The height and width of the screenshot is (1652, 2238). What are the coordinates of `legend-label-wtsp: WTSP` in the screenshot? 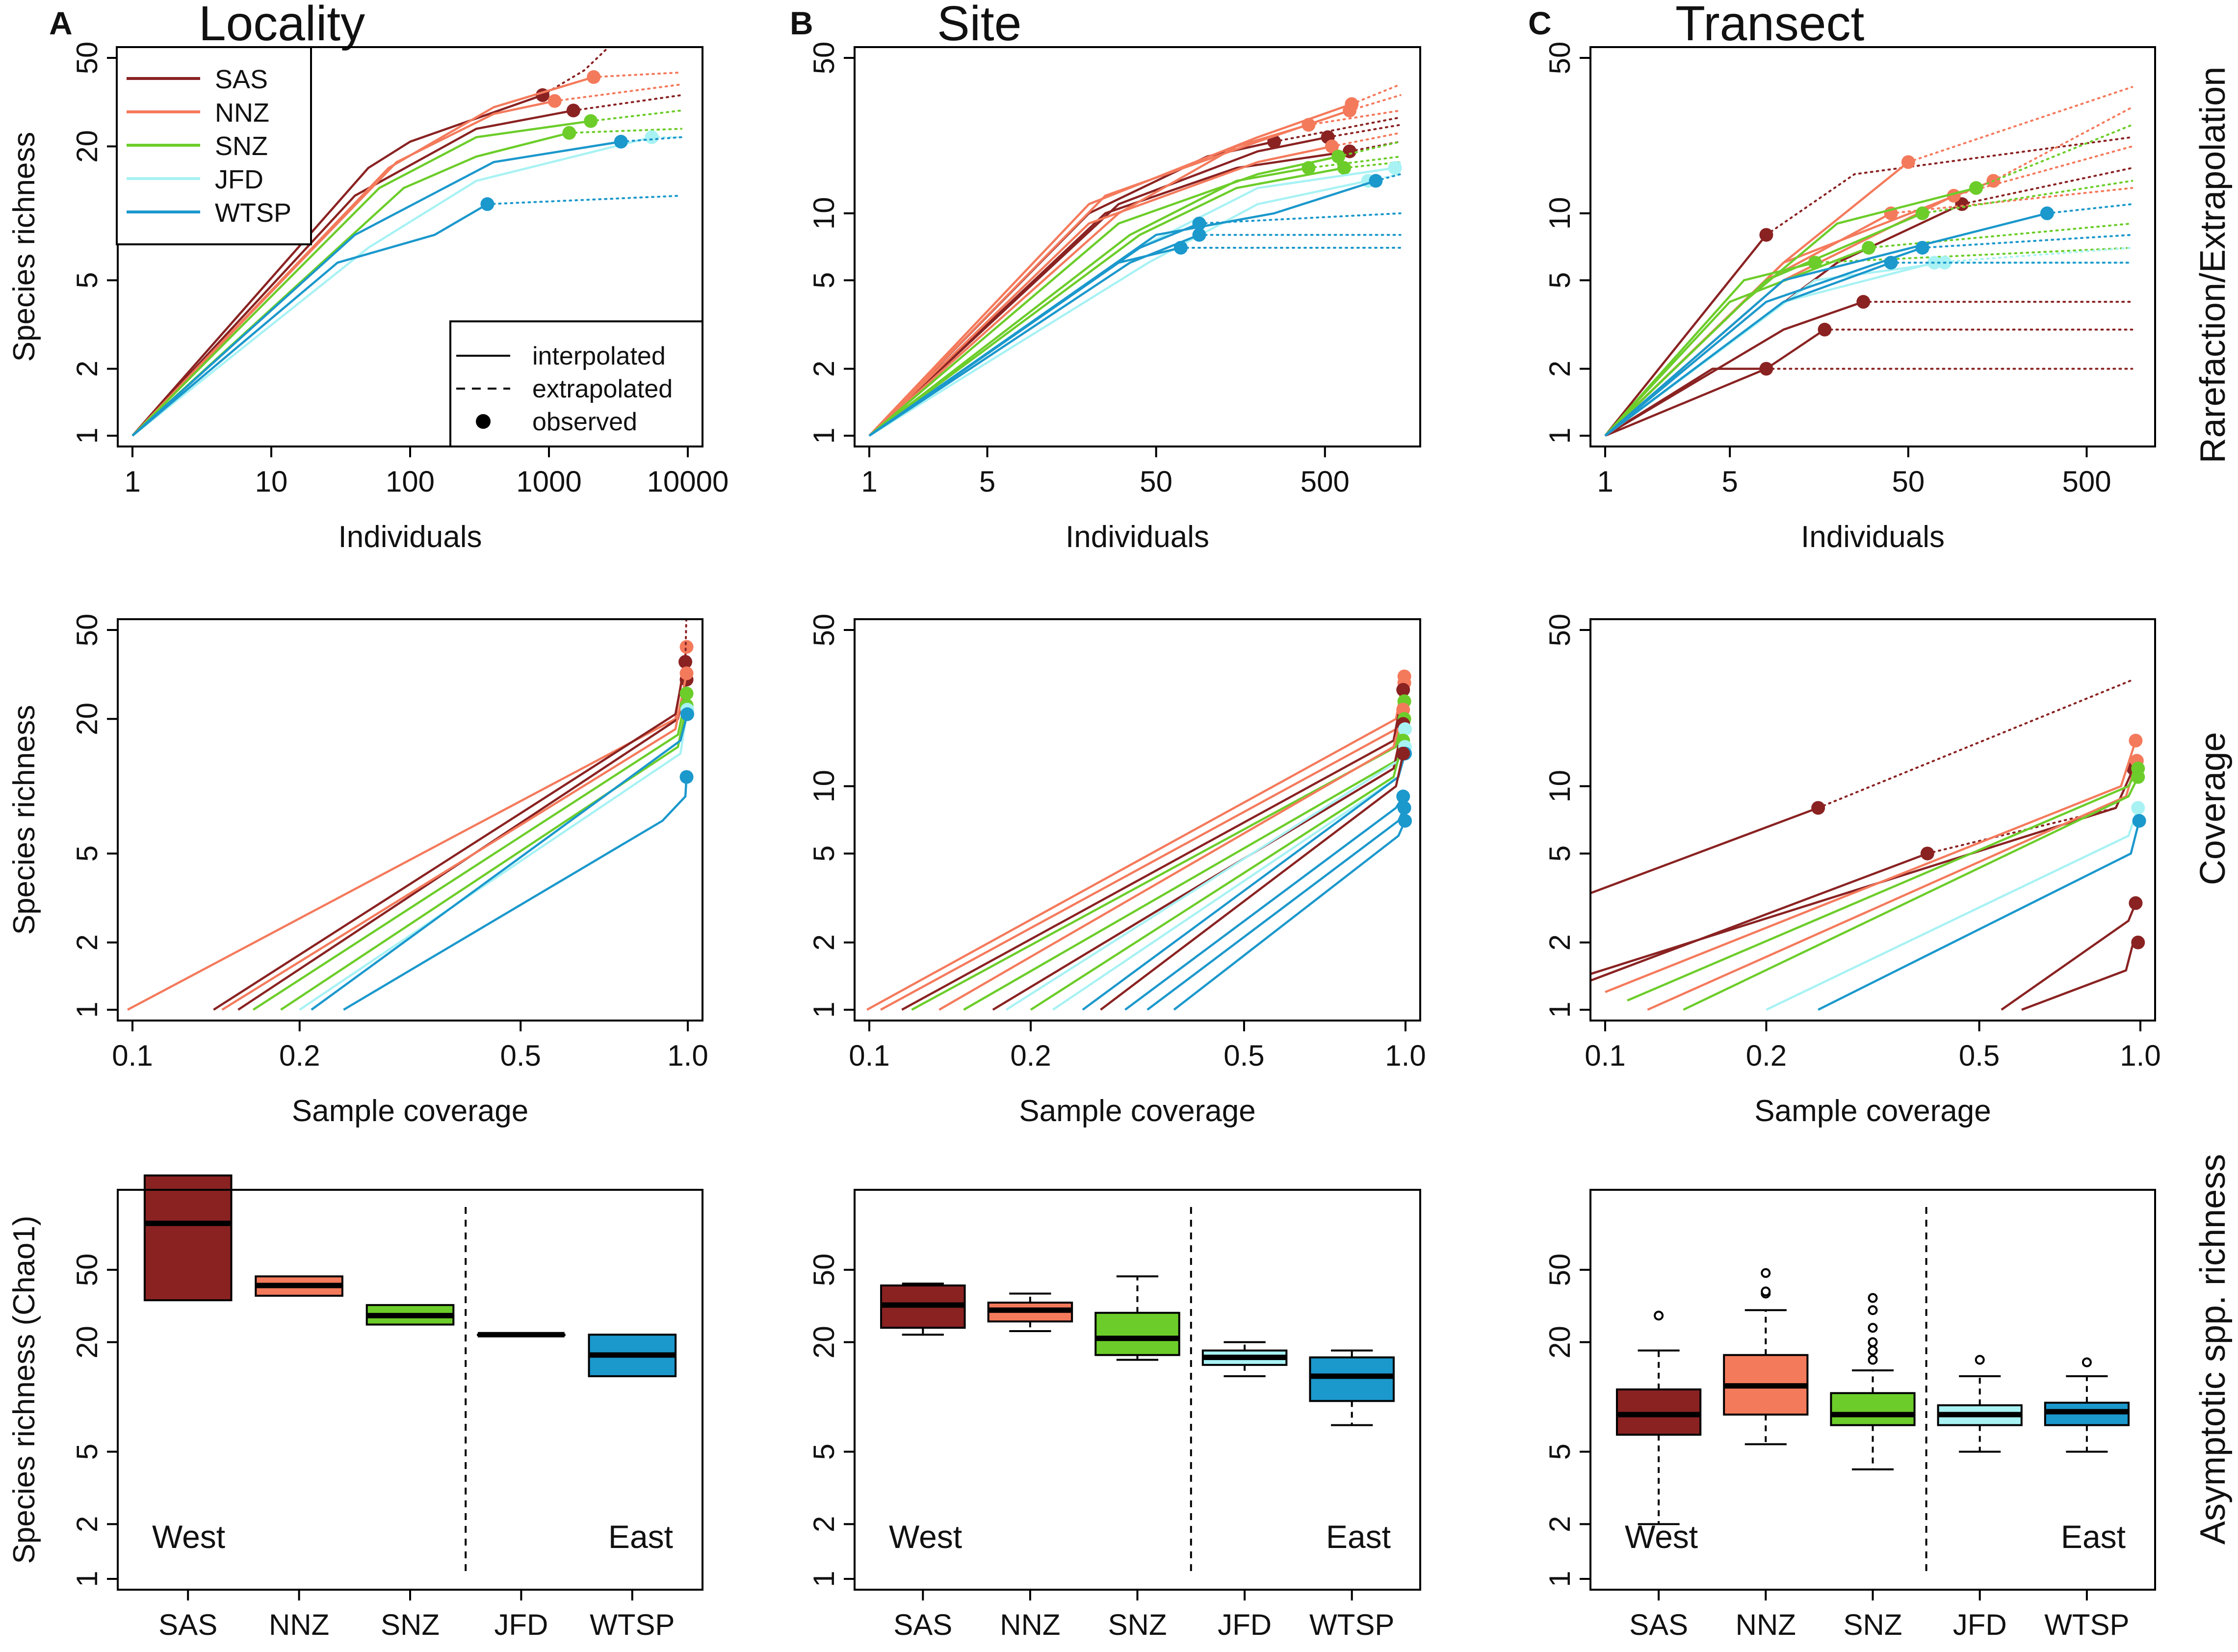 It's located at (253, 213).